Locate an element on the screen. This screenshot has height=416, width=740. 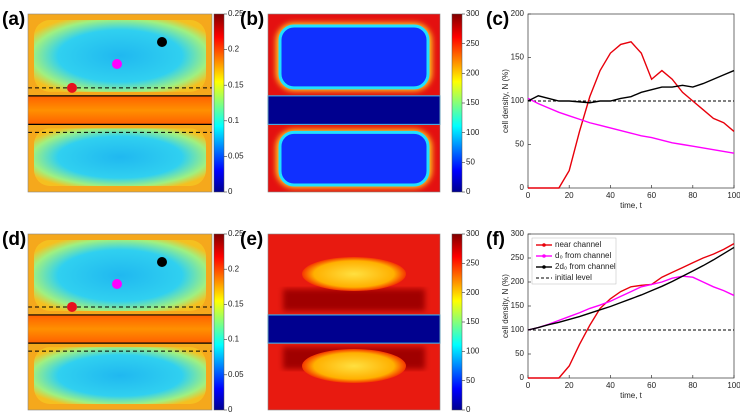
panel-label: (a) is located at coordinates (13, 19).